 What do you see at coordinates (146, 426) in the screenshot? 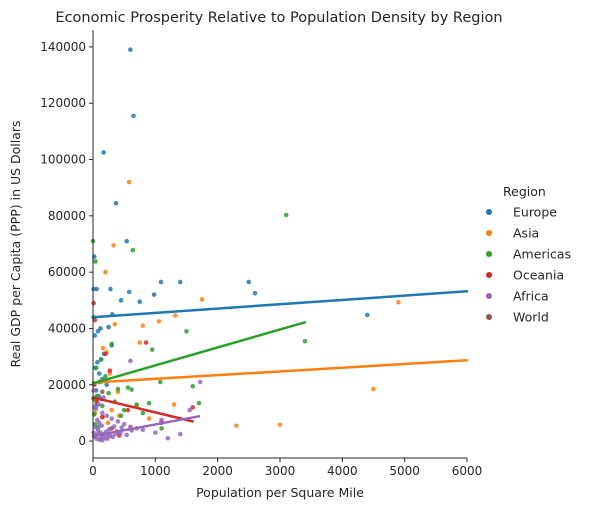
I see `trend-line-africa` at bounding box center [146, 426].